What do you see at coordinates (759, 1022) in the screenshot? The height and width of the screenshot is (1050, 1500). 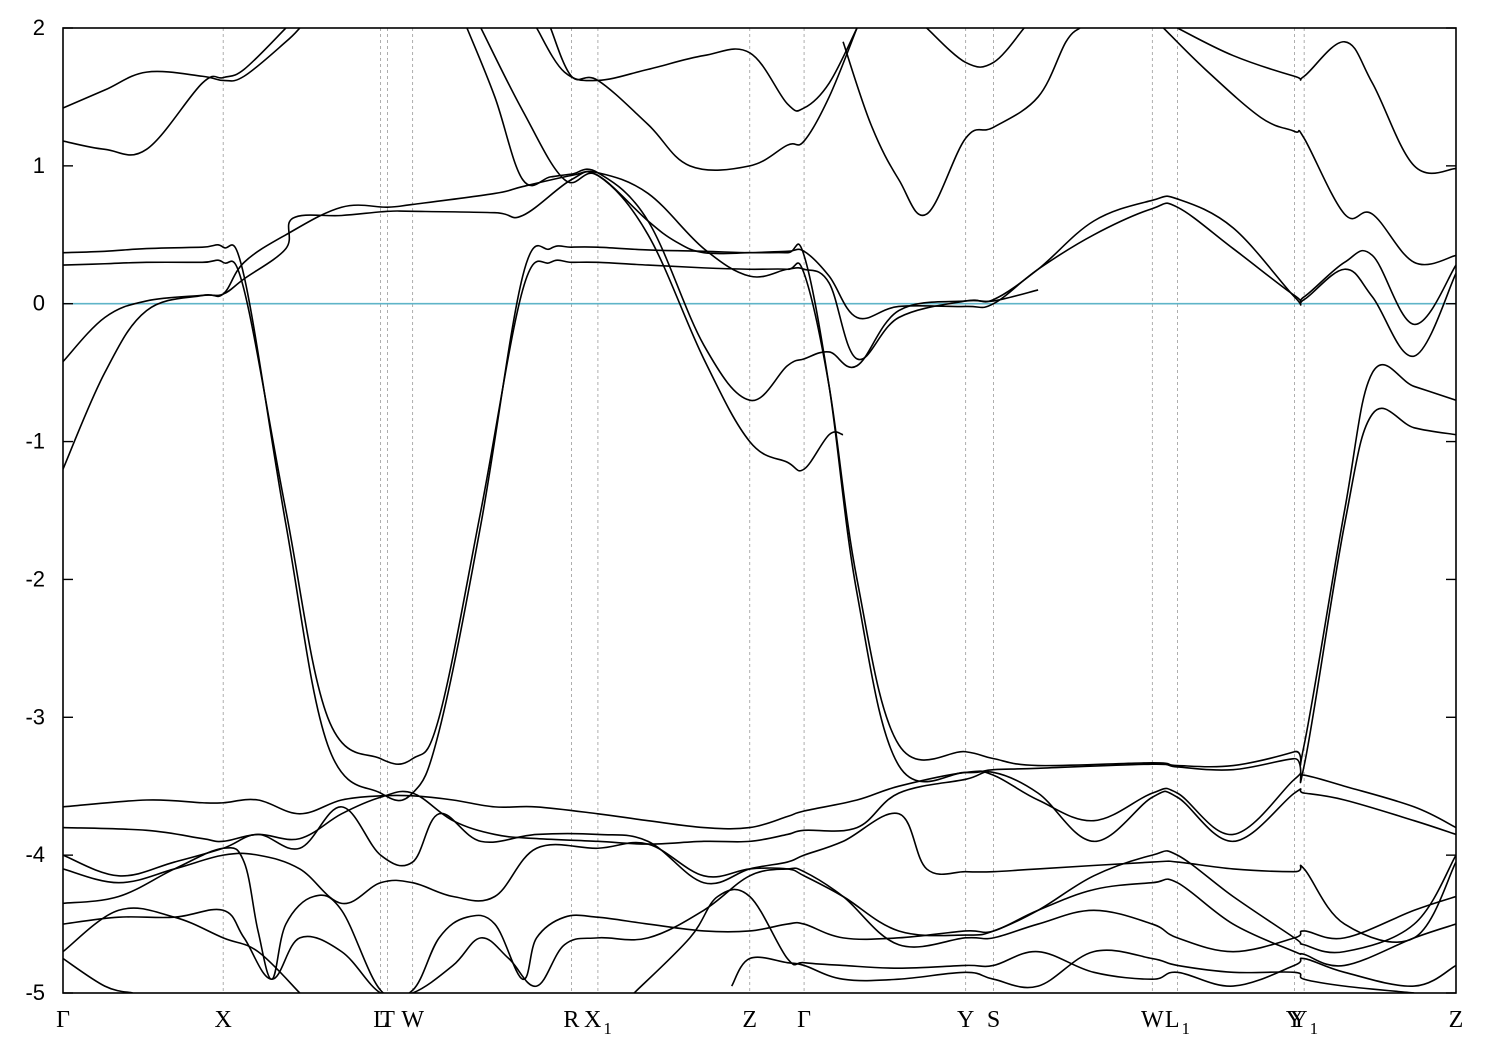 I see `x-axis-kpoint-labels: Γ X LT W R X 1 Z Γ Y S W L 1 YY 1 Z` at bounding box center [759, 1022].